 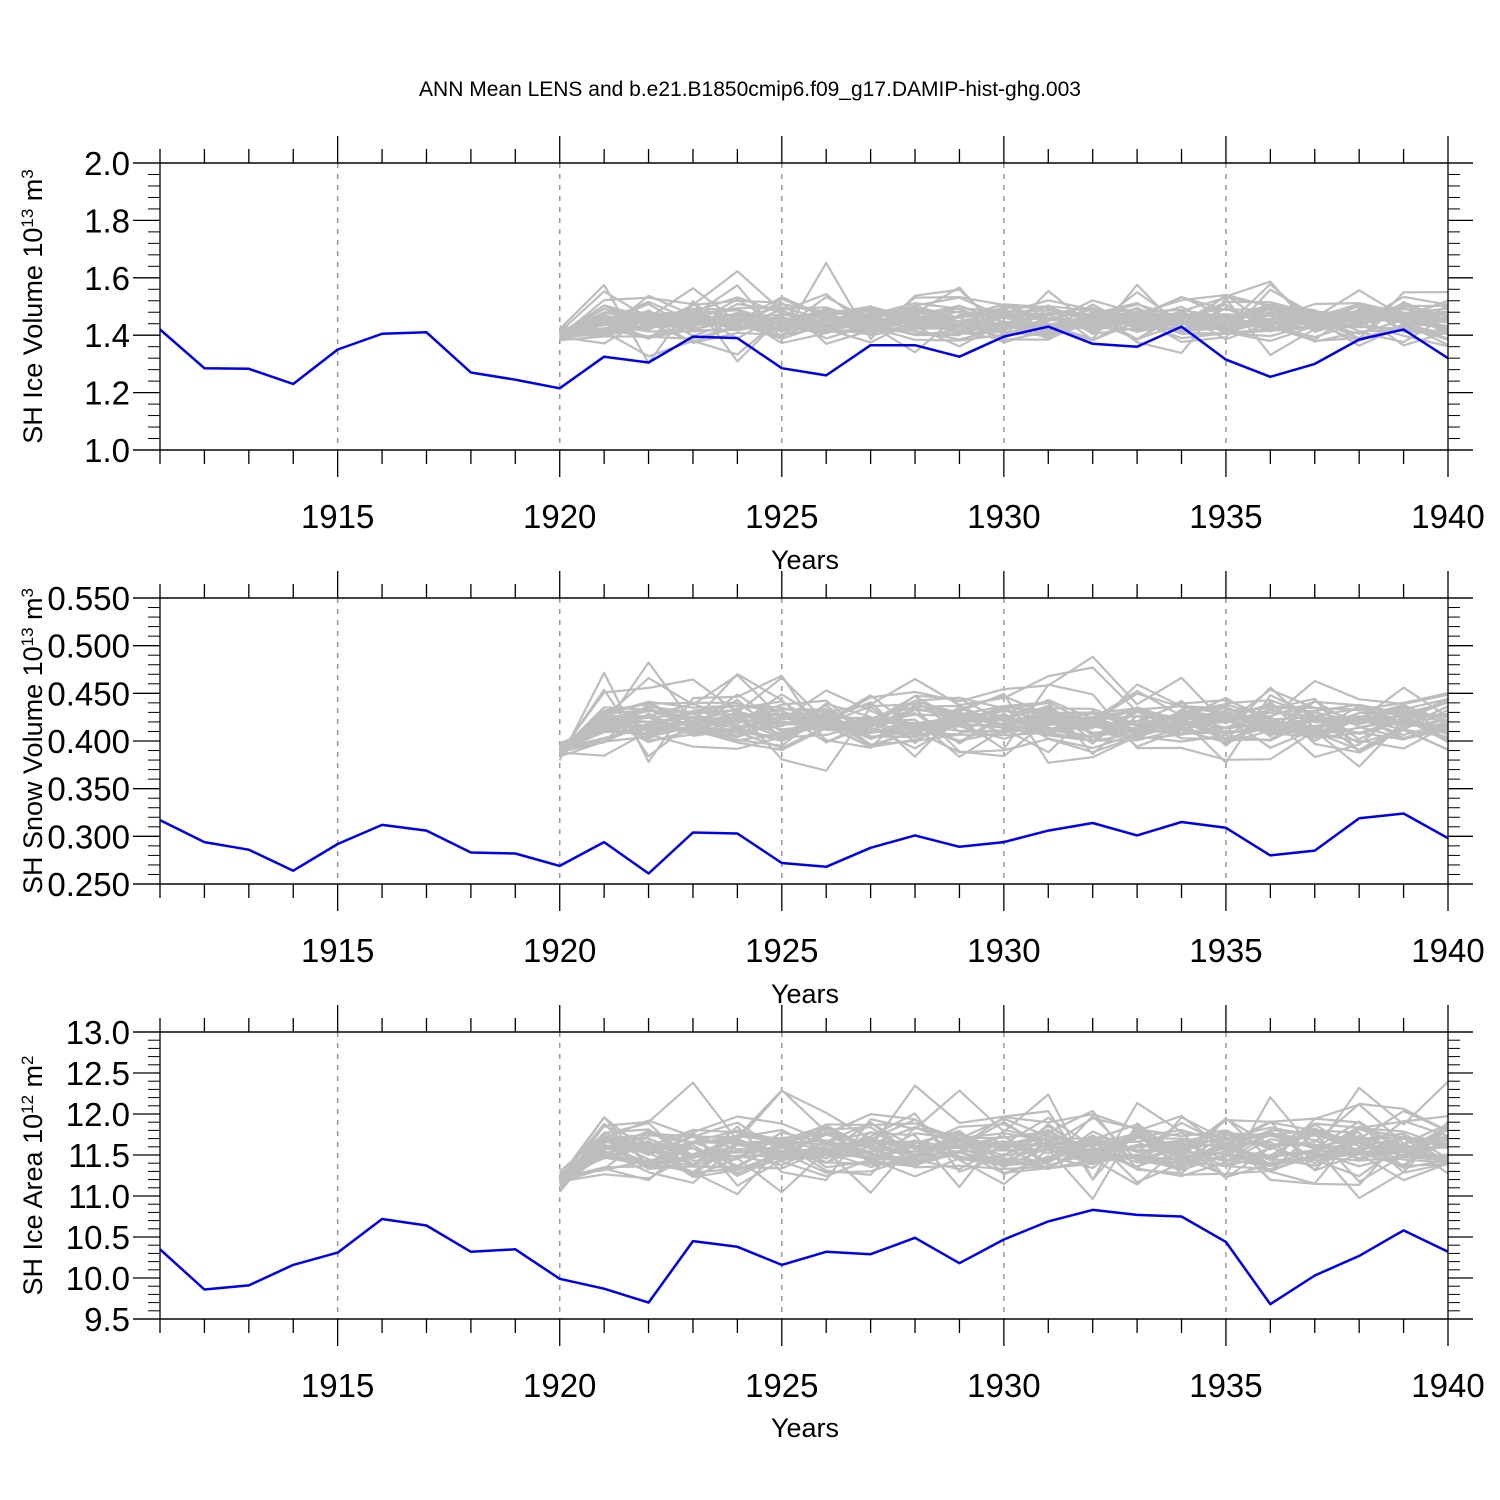 I want to click on panel-2-xlabel: Years, so click(x=805, y=994).